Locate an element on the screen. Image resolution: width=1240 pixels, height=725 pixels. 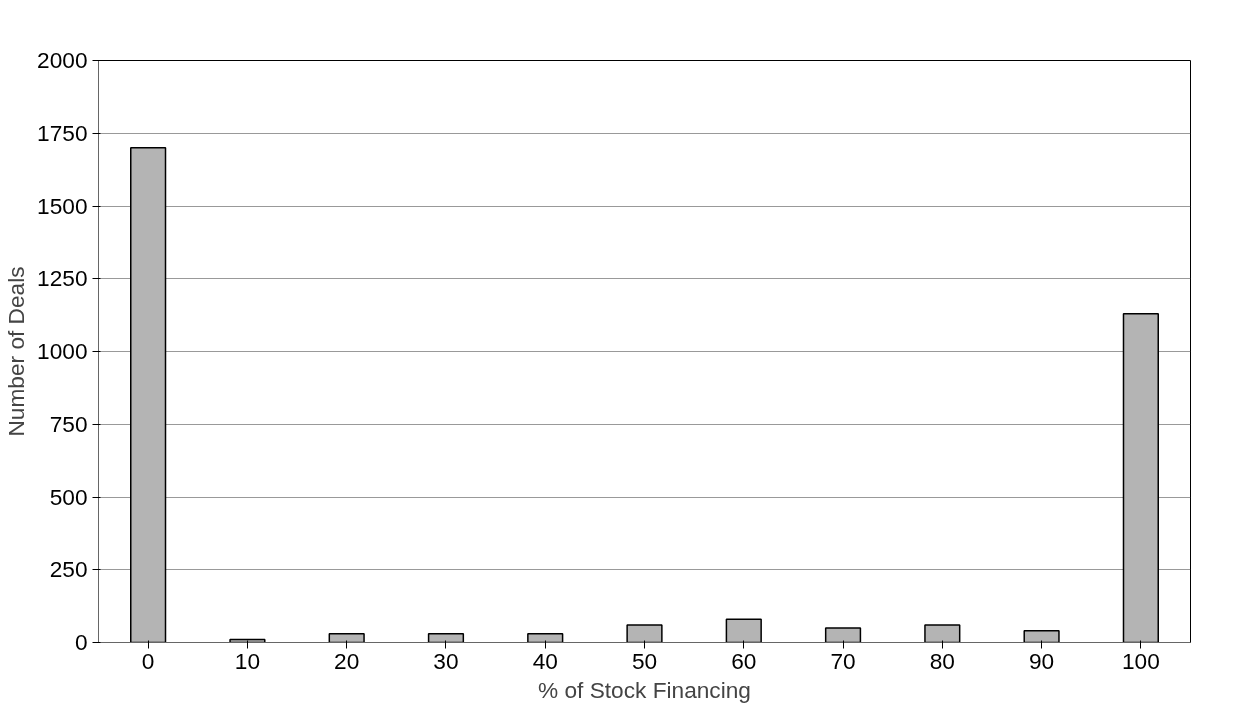
x-axis-title: % of Stock Financing is located at coordinates (644, 689).